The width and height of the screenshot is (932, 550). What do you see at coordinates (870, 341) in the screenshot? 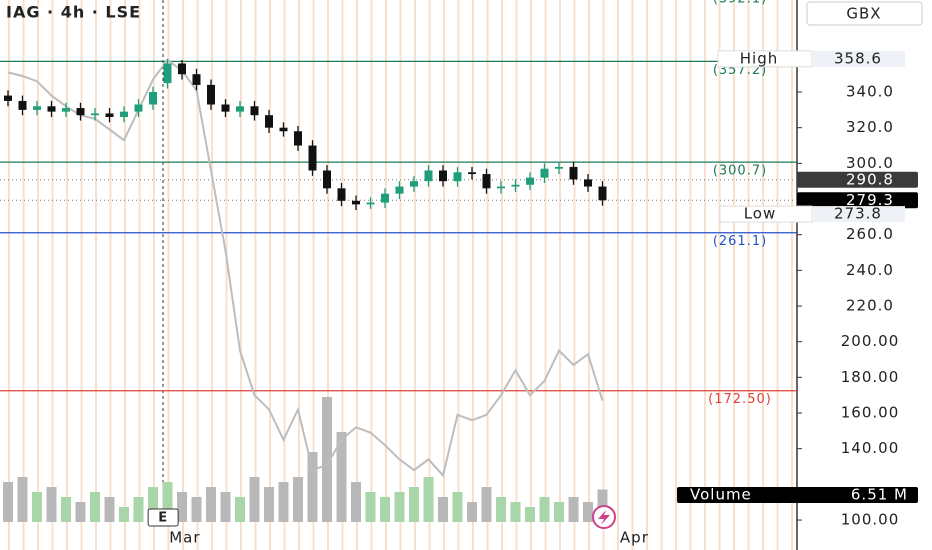
I see `y-tick-label: 200.00` at bounding box center [870, 341].